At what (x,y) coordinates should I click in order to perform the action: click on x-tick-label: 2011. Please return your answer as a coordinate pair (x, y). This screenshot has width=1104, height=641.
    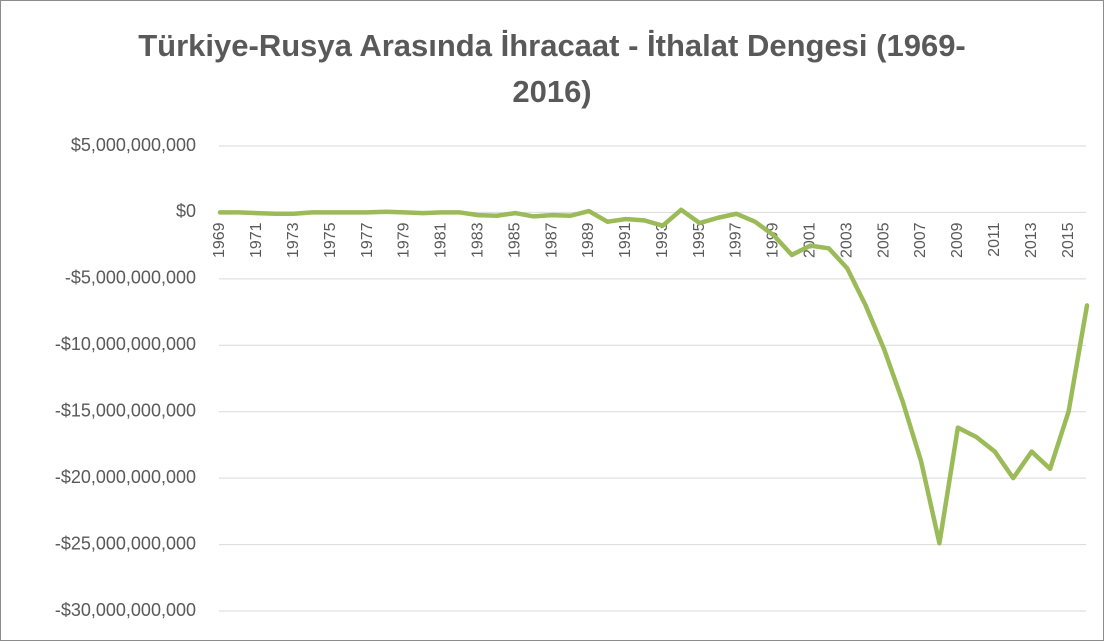
    Looking at the image, I should click on (994, 239).